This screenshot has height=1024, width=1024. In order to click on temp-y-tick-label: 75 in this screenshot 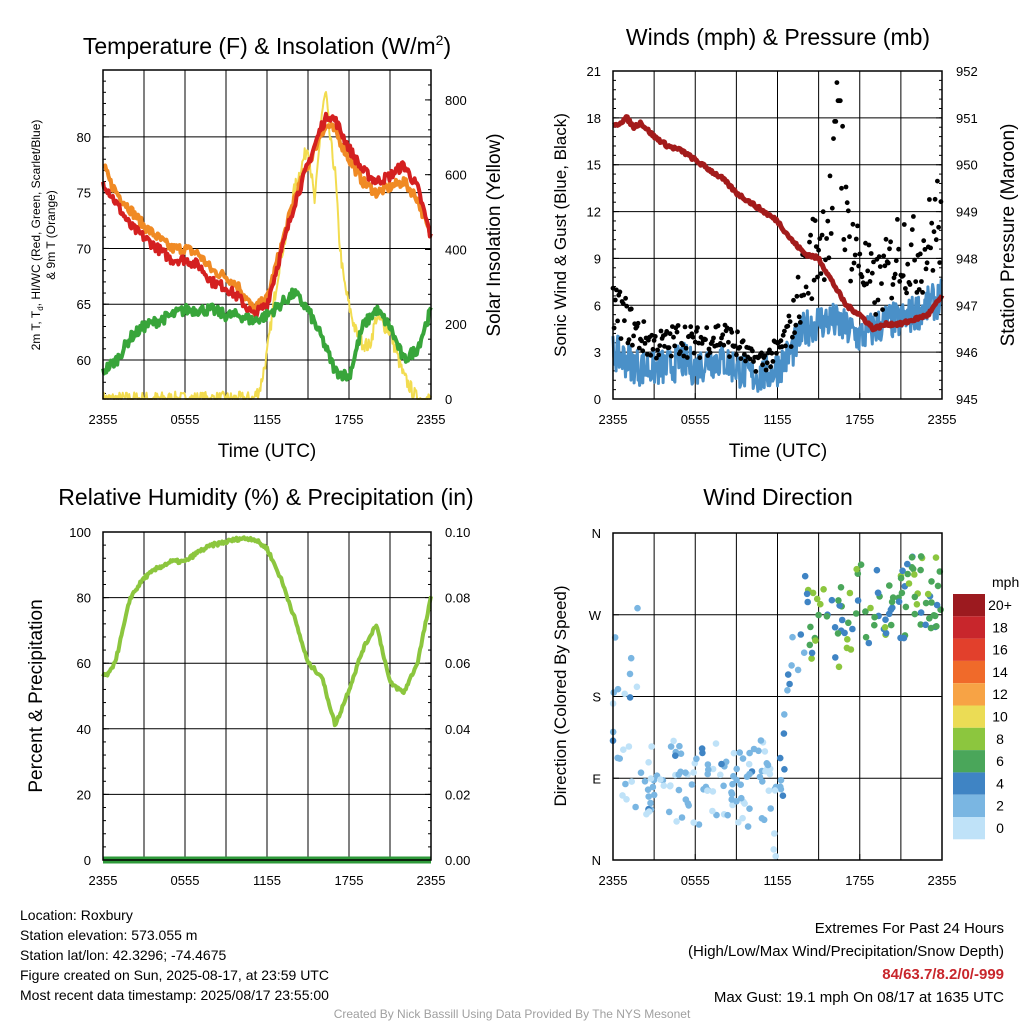, I will do `click(84, 193)`.